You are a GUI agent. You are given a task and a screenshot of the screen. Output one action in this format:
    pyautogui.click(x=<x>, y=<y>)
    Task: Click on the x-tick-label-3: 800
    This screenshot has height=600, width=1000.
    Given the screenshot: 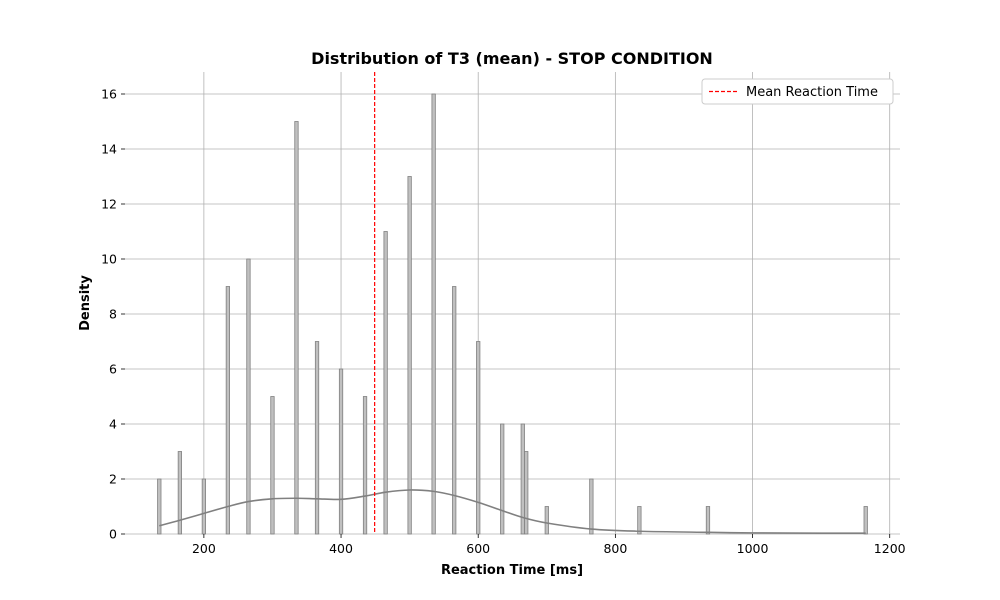 What is the action you would take?
    pyautogui.click(x=615, y=548)
    